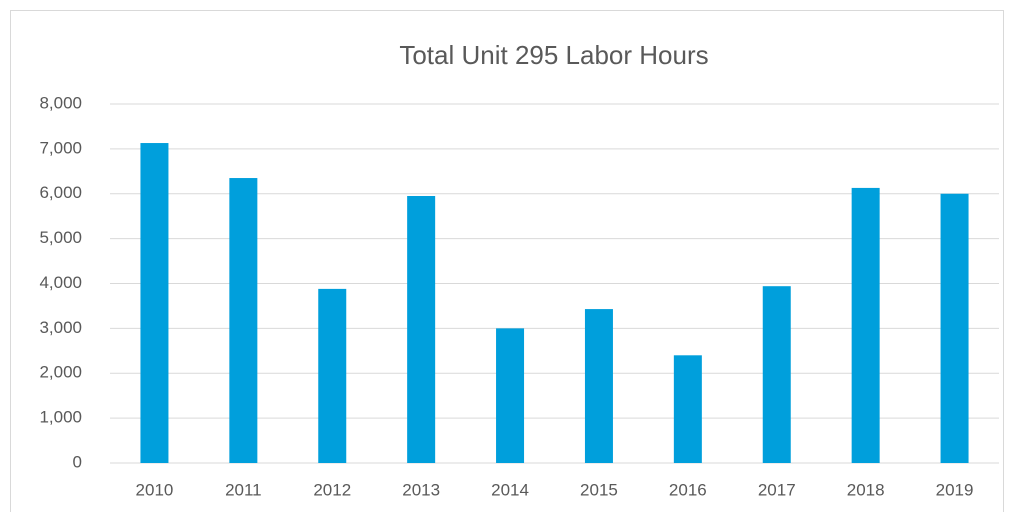 The height and width of the screenshot is (512, 1014). What do you see at coordinates (688, 489) in the screenshot?
I see `x-tick-label: 2016` at bounding box center [688, 489].